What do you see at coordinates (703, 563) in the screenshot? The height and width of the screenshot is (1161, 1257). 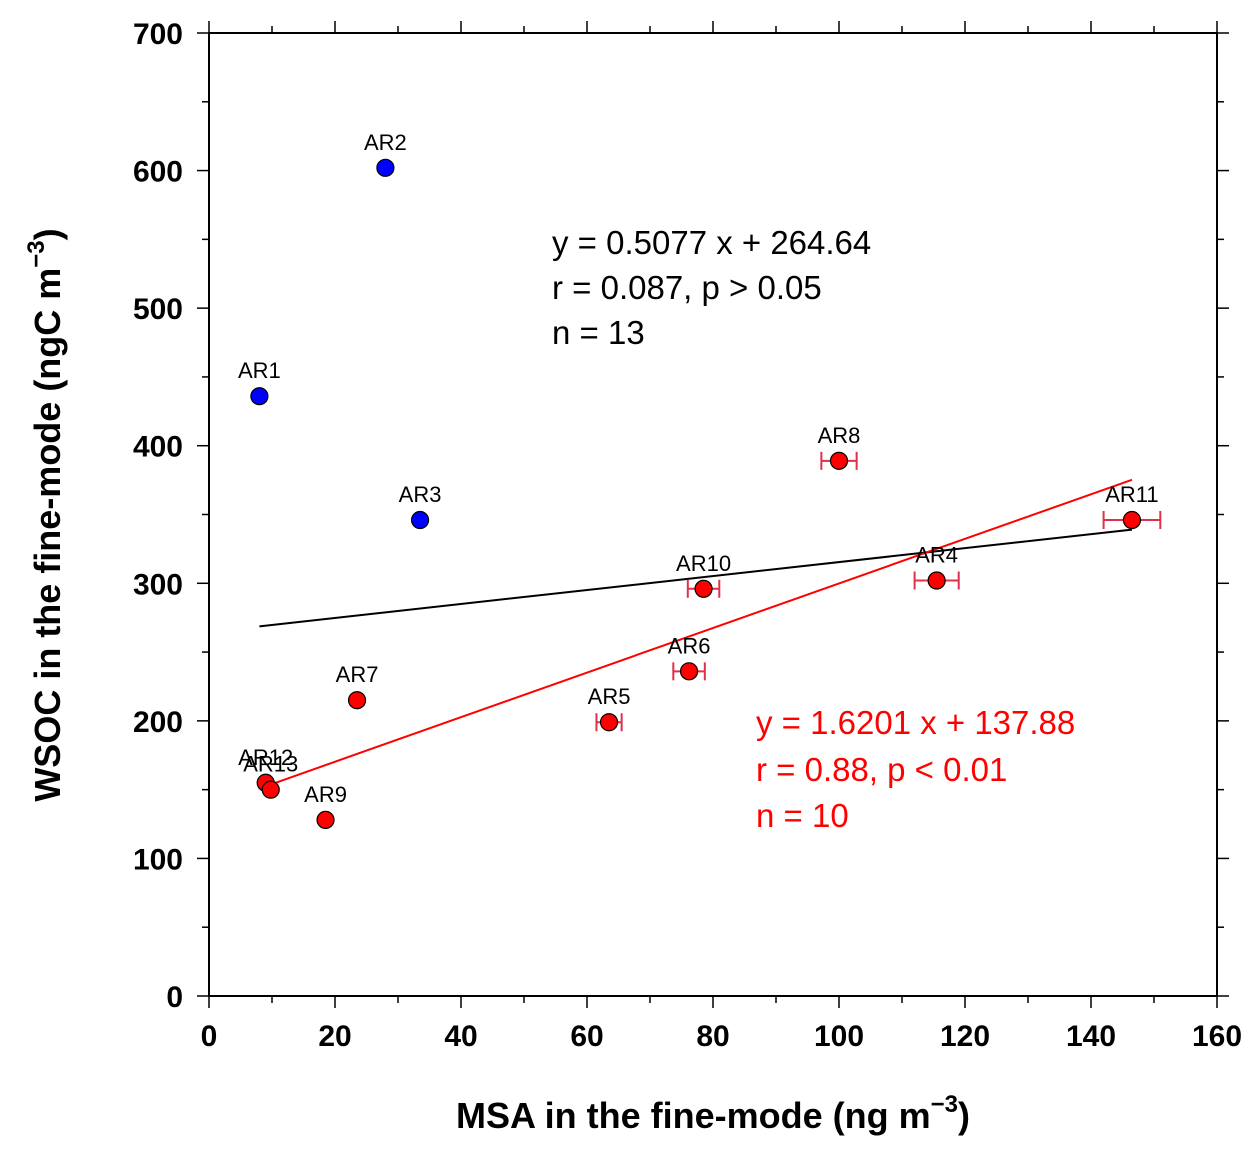 I see `point-label: AR10` at bounding box center [703, 563].